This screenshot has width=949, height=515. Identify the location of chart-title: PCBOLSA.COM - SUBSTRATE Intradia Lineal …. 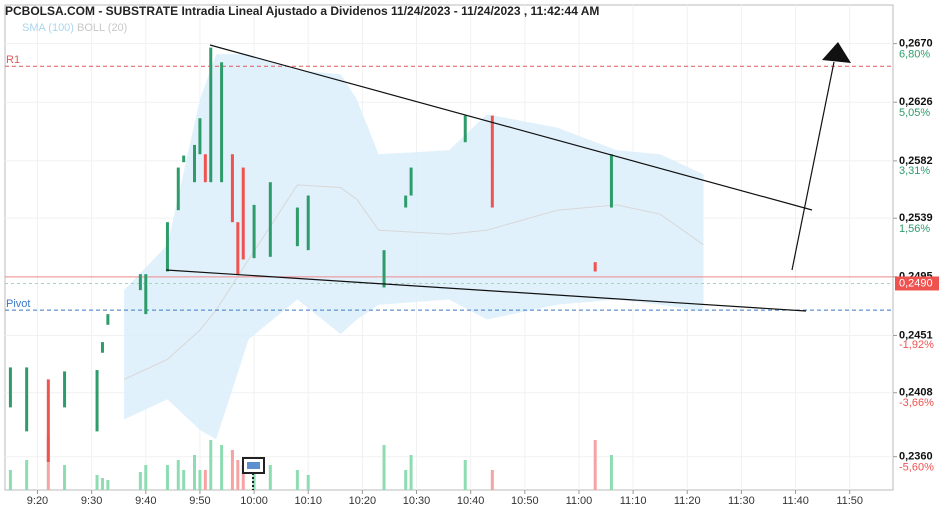
(302, 11).